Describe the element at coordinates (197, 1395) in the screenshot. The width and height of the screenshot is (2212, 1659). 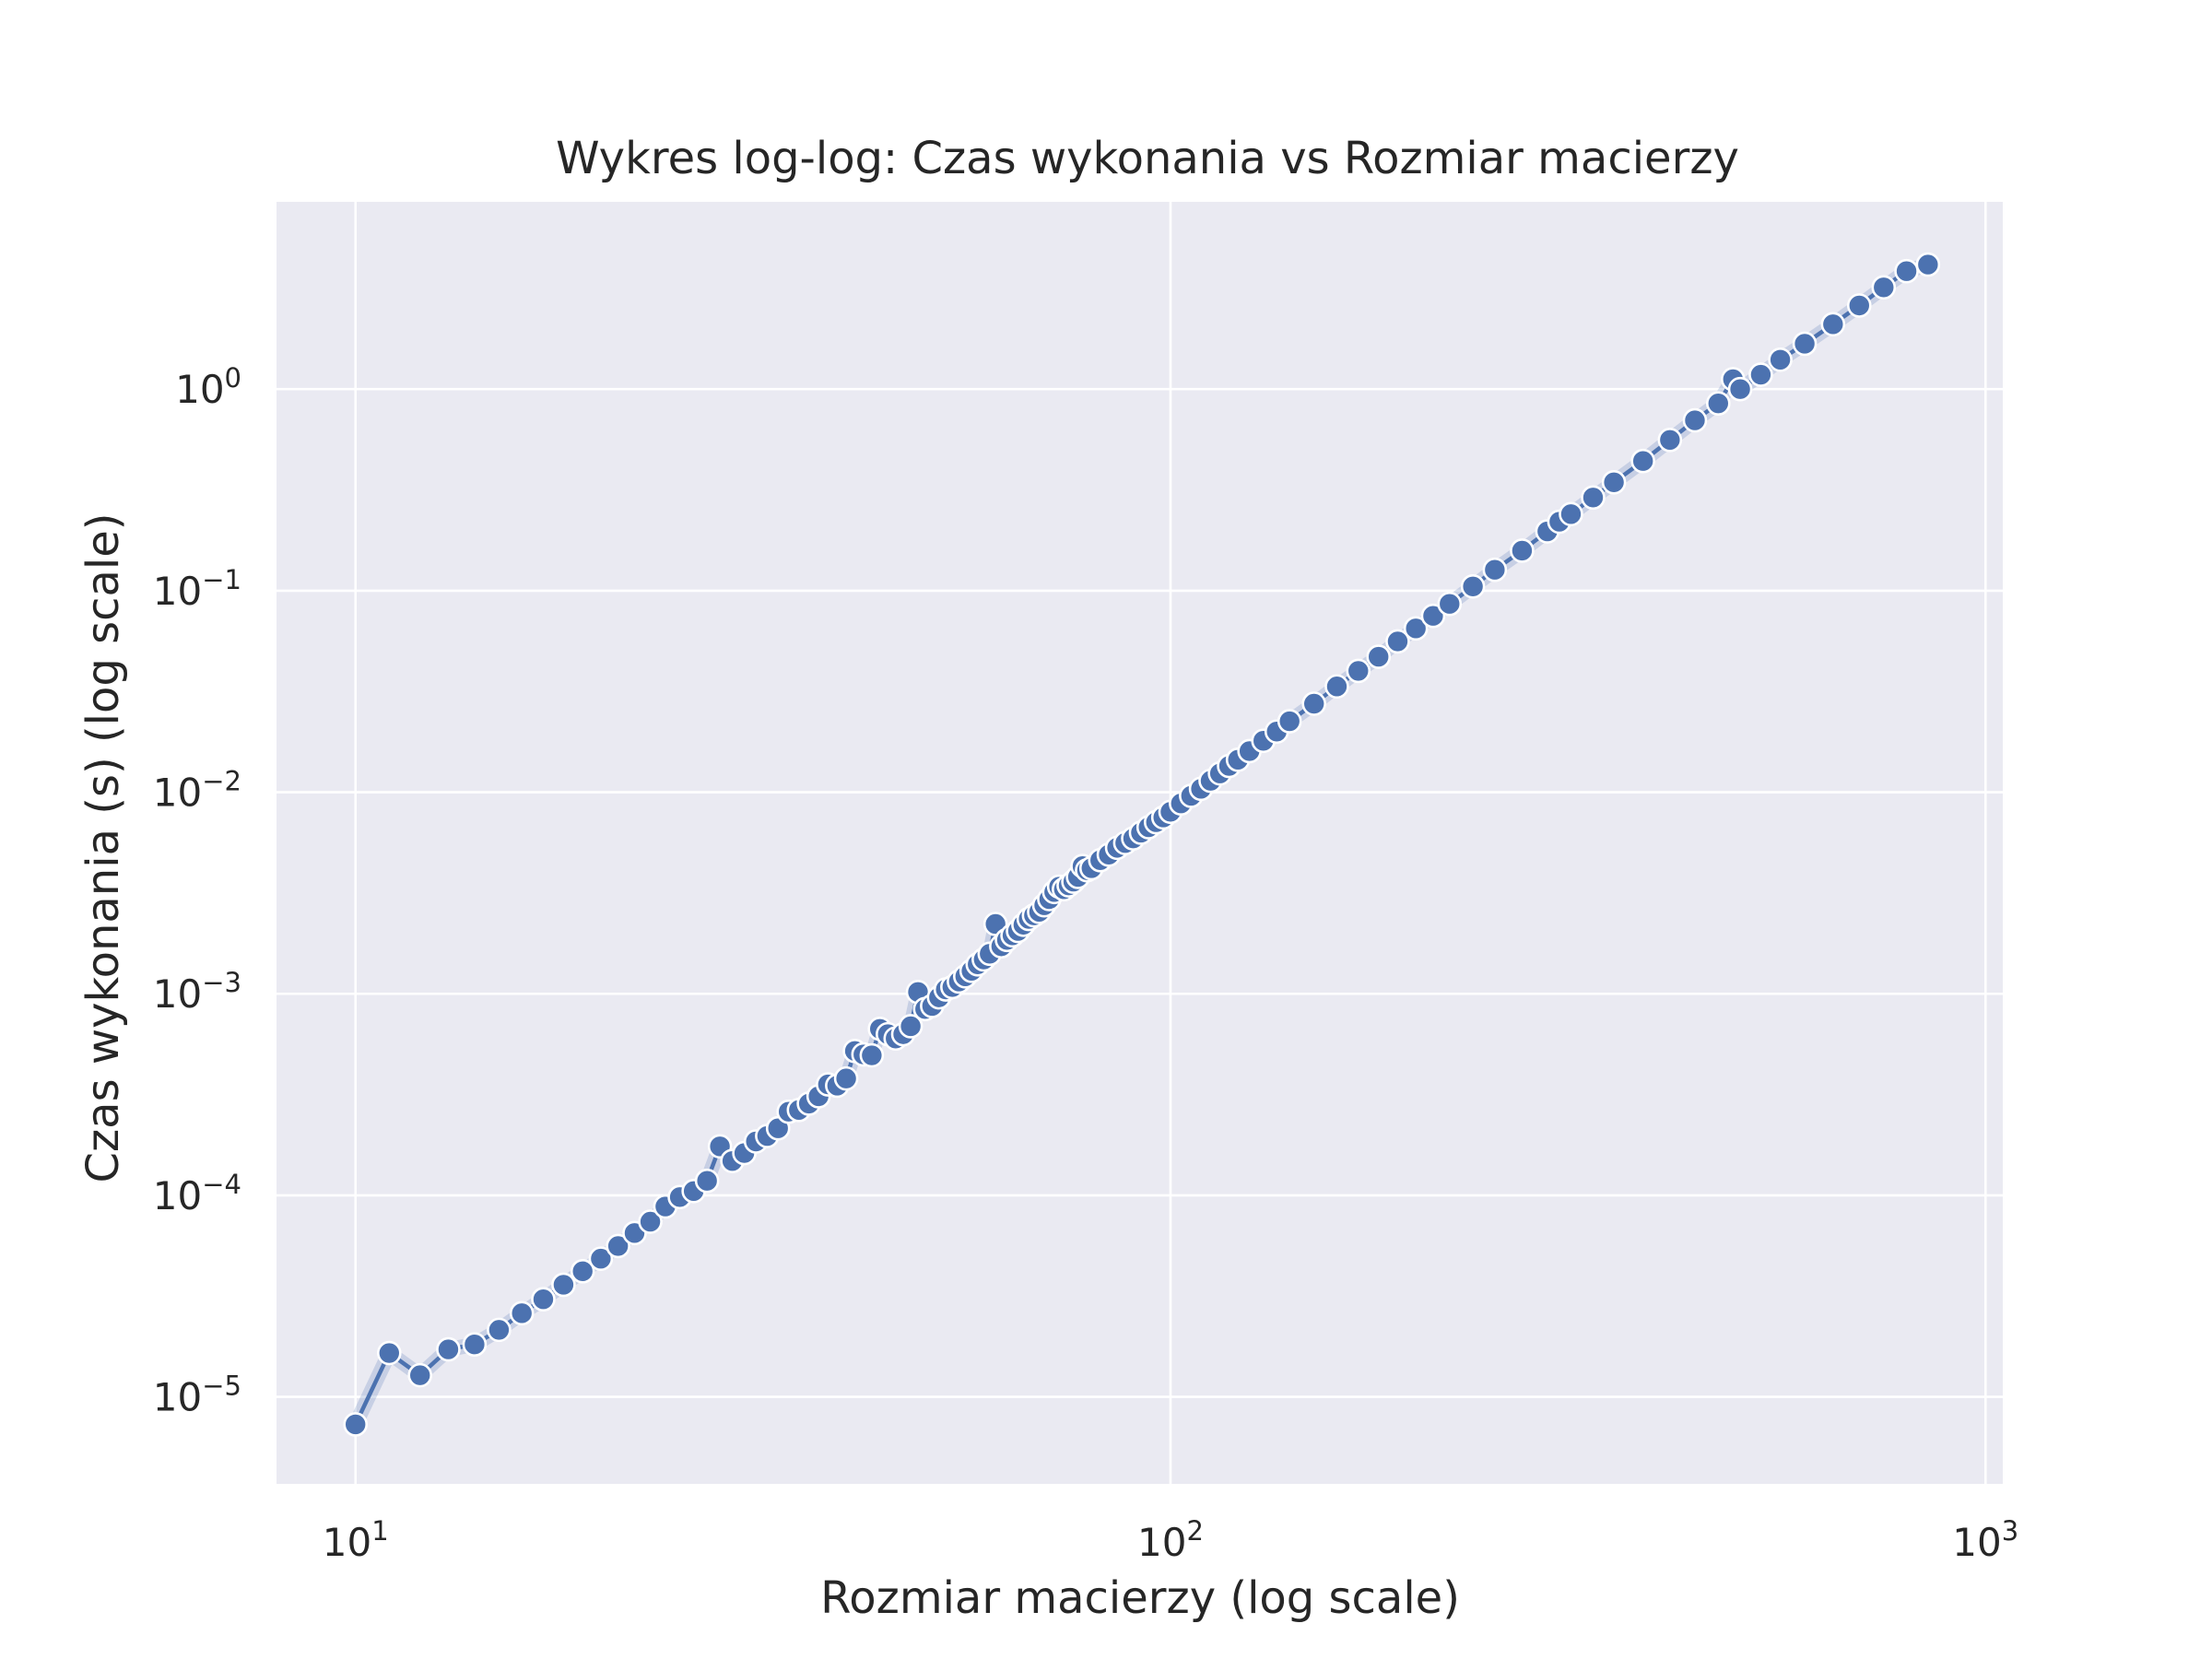
I see `y-tick-label: 10⁻⁵` at that location.